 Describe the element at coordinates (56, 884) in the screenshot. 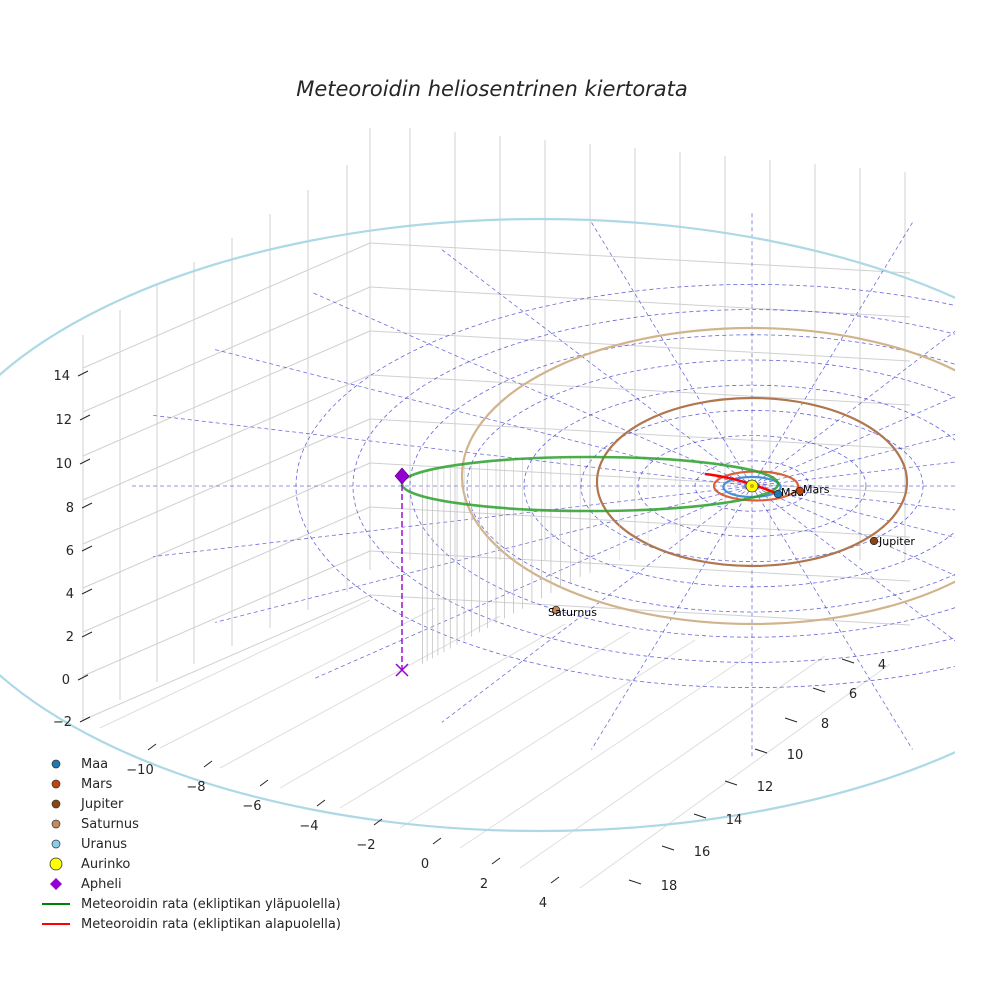

I see `legend-marker-diamond` at that location.